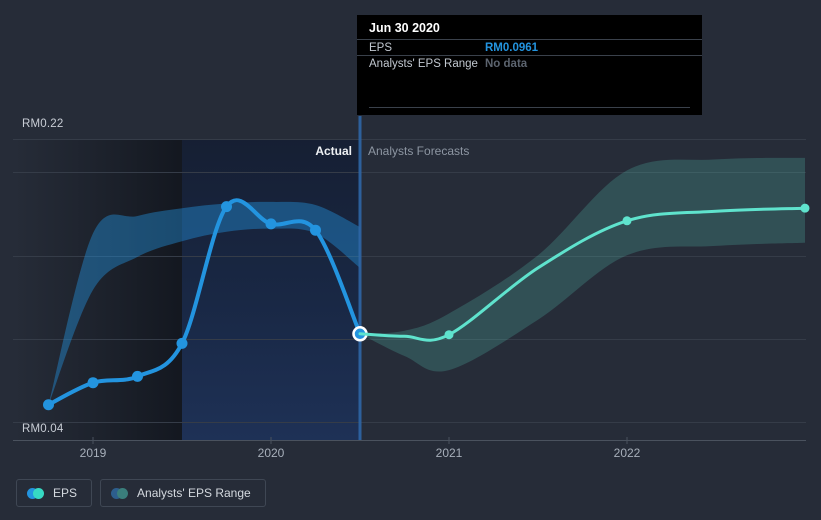  What do you see at coordinates (419, 151) in the screenshot?
I see `forecast-section-label: Analysts Forecasts` at bounding box center [419, 151].